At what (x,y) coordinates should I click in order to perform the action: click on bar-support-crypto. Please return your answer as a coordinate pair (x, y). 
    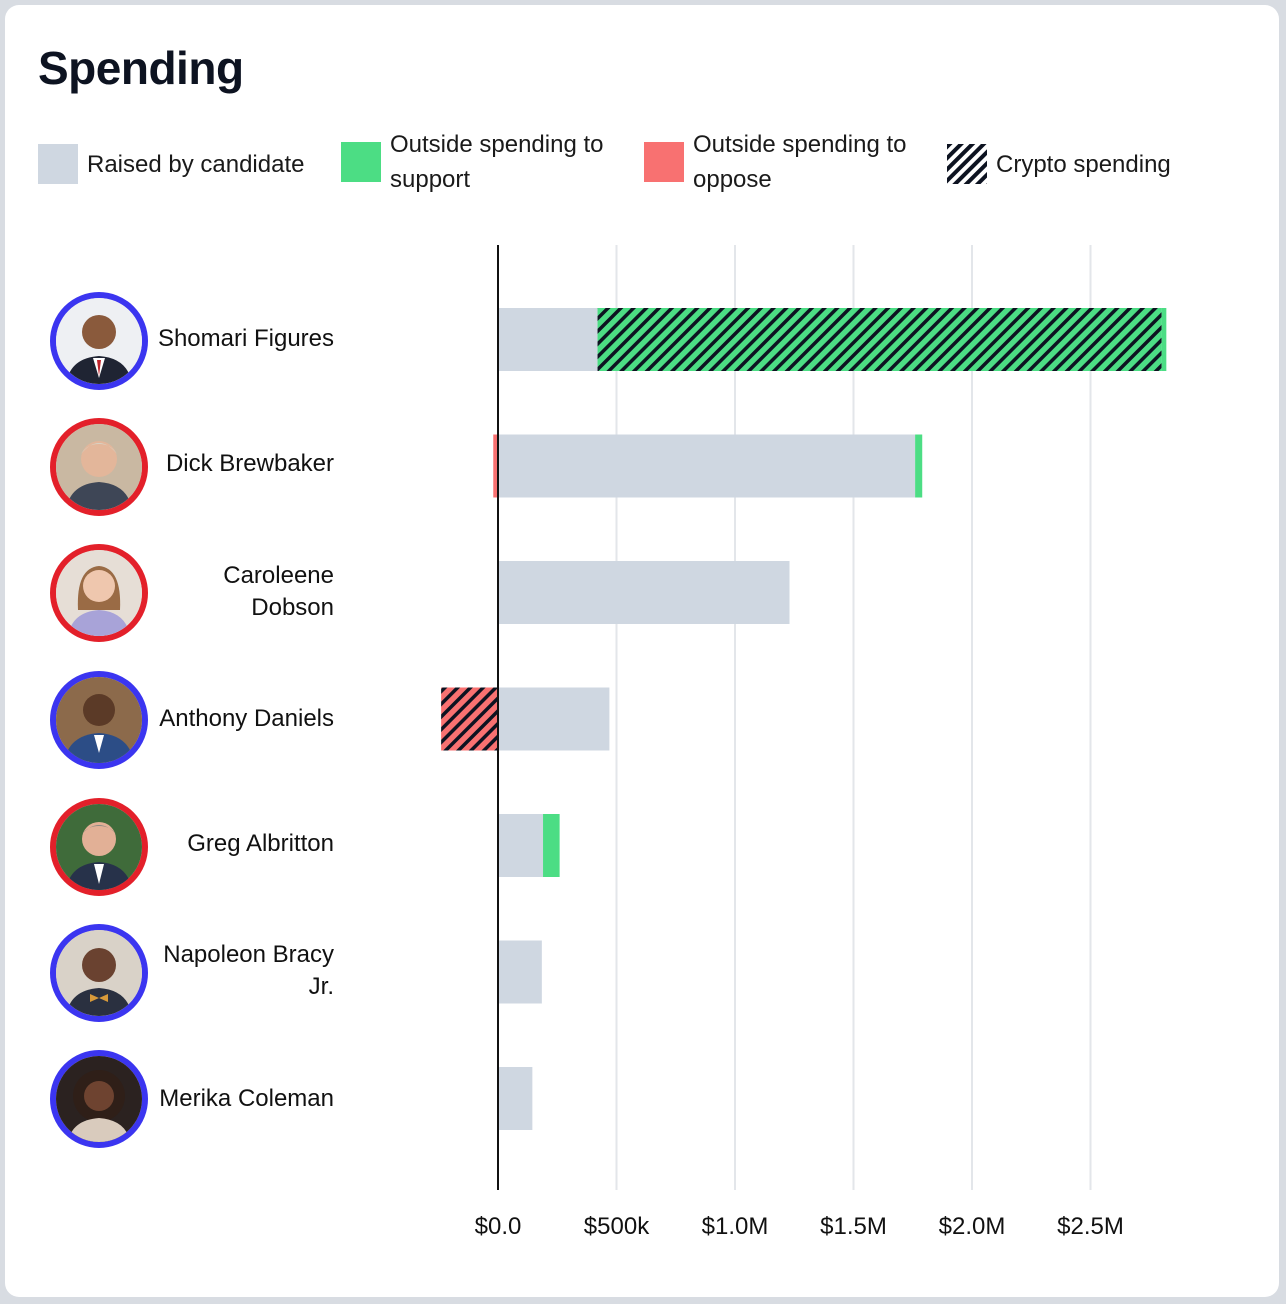
    Looking at the image, I should click on (879, 339).